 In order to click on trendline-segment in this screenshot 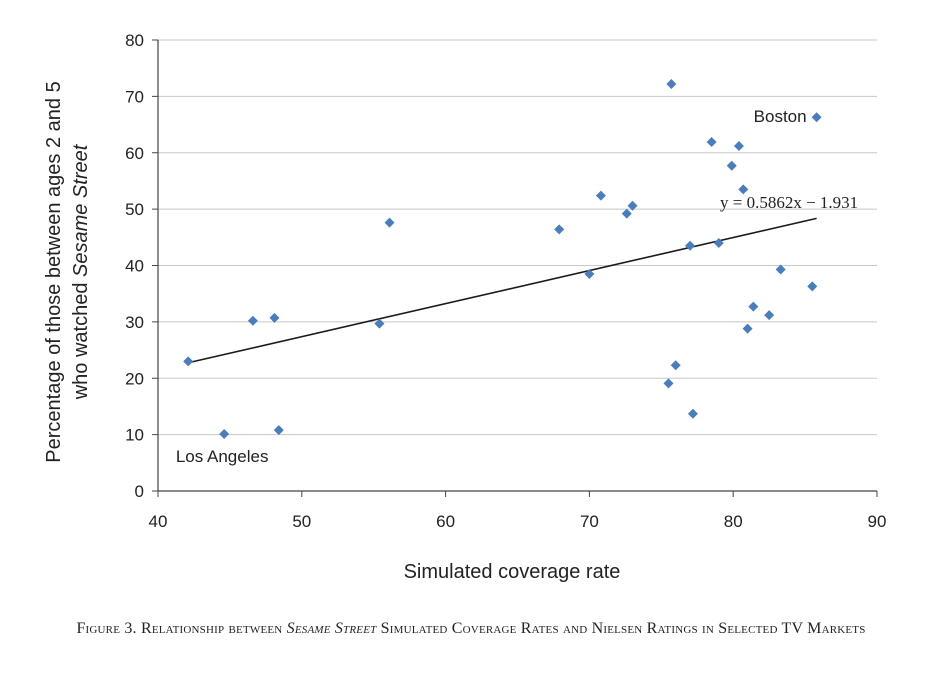, I will do `click(502, 290)`.